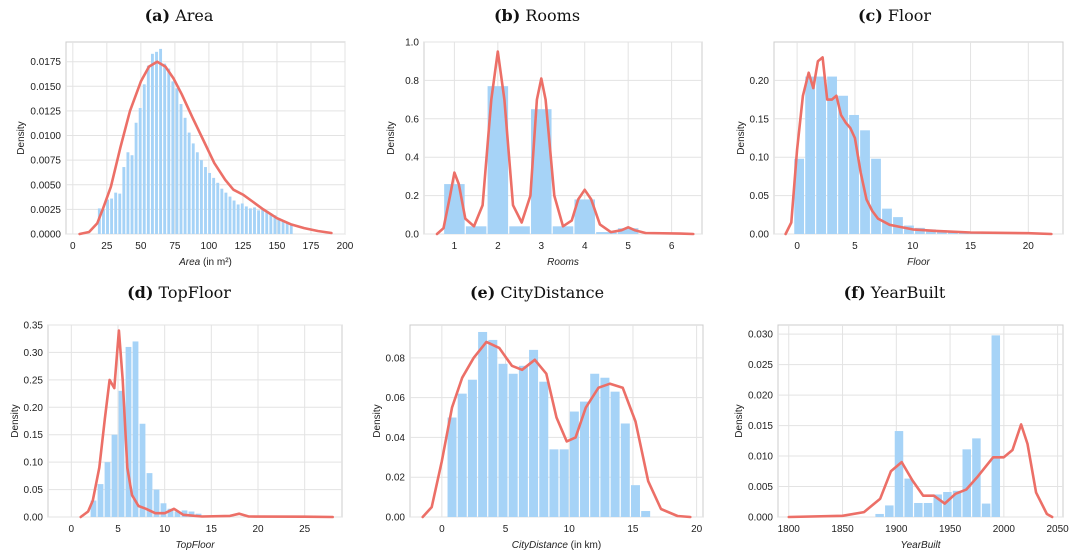  Describe the element at coordinates (45, 210) in the screenshot. I see `y-tick-label: 0.0025` at that location.